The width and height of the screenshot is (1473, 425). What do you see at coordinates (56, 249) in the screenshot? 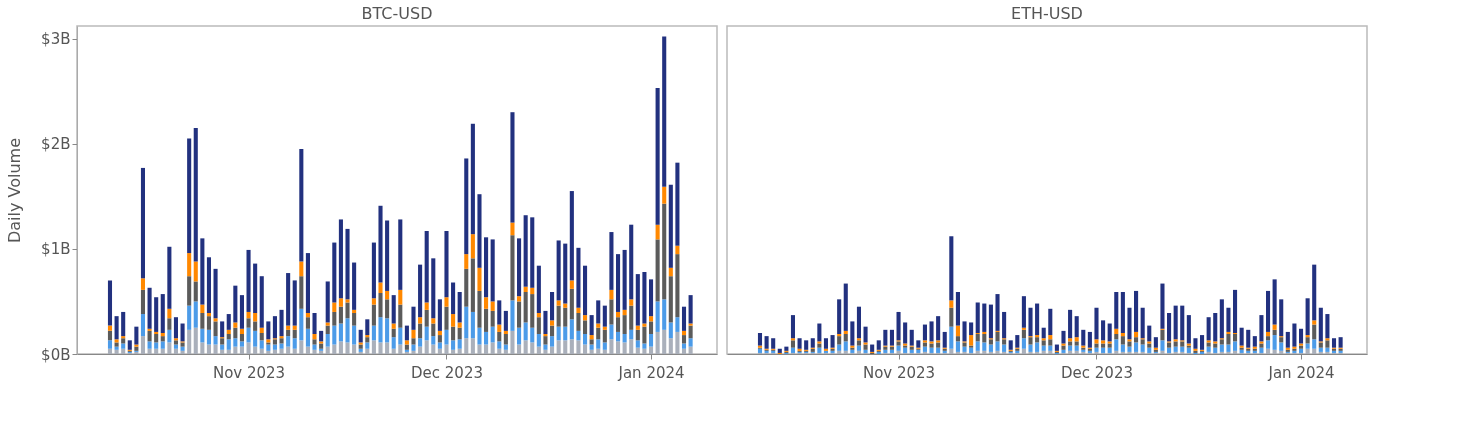
I see `y-tick-label: $1B` at bounding box center [56, 249].